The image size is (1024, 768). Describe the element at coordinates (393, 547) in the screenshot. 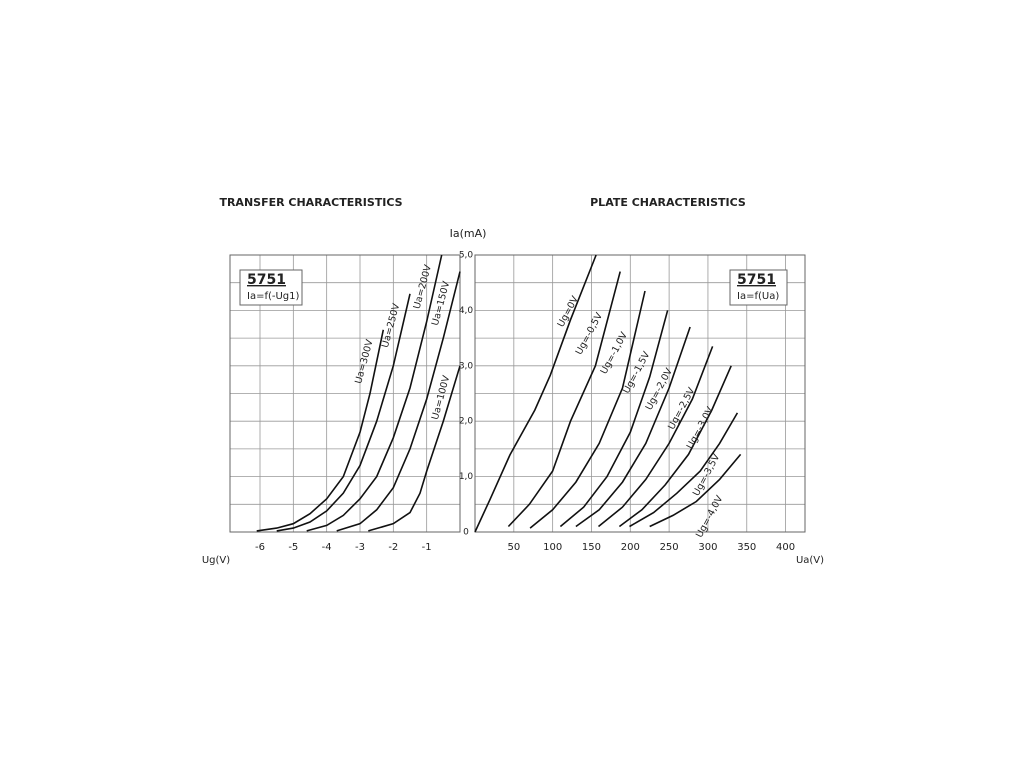

I see `x-tick-label: -2` at that location.